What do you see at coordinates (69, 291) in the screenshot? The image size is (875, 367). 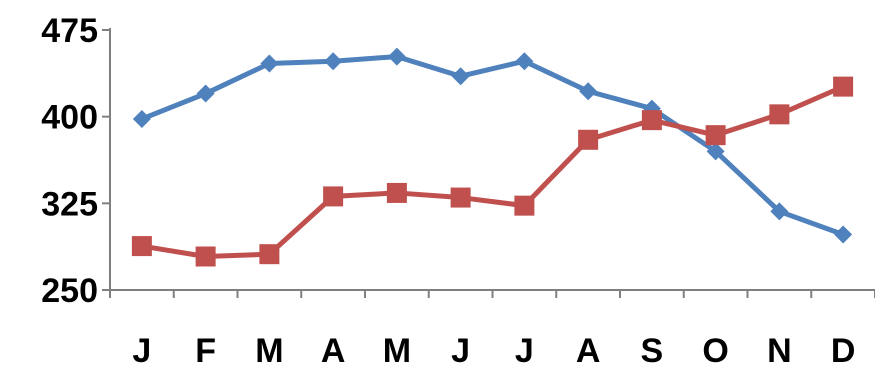 I see `y-tick-label: 250` at bounding box center [69, 291].